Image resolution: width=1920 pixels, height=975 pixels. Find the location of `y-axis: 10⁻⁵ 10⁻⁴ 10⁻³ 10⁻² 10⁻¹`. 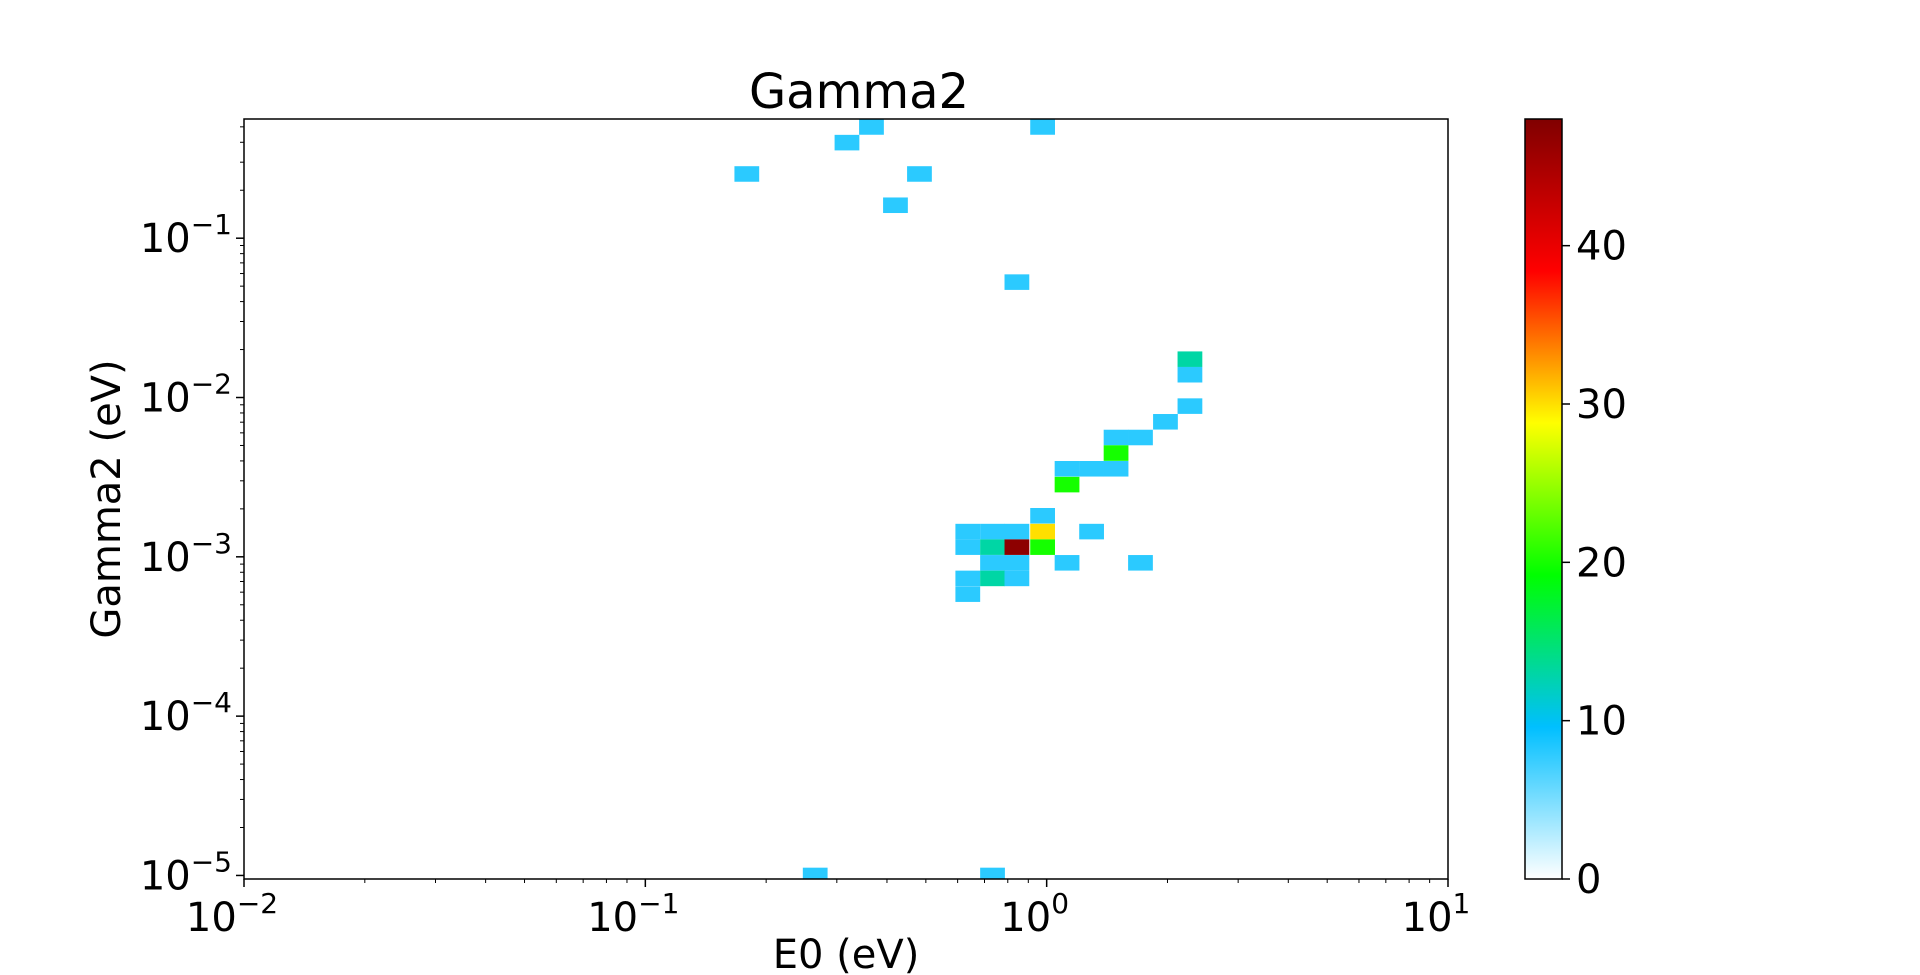

y-axis: 10⁻⁵ 10⁻⁴ 10⁻³ 10⁻² 10⁻¹ is located at coordinates (192, 512).